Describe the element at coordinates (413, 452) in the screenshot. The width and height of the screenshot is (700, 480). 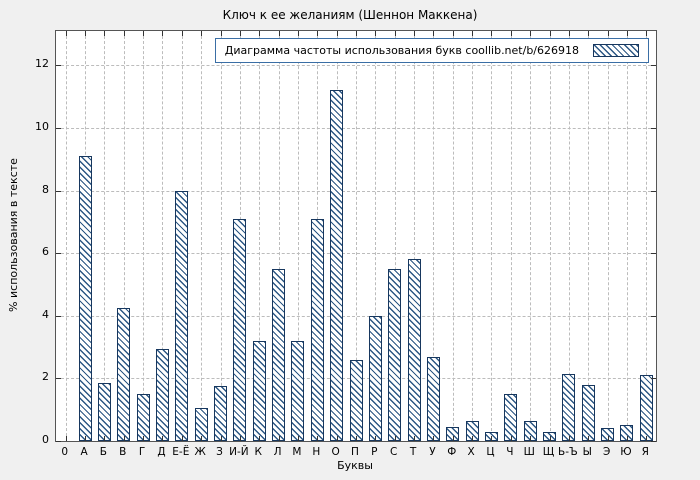
I see `x-tick-label: Т` at that location.